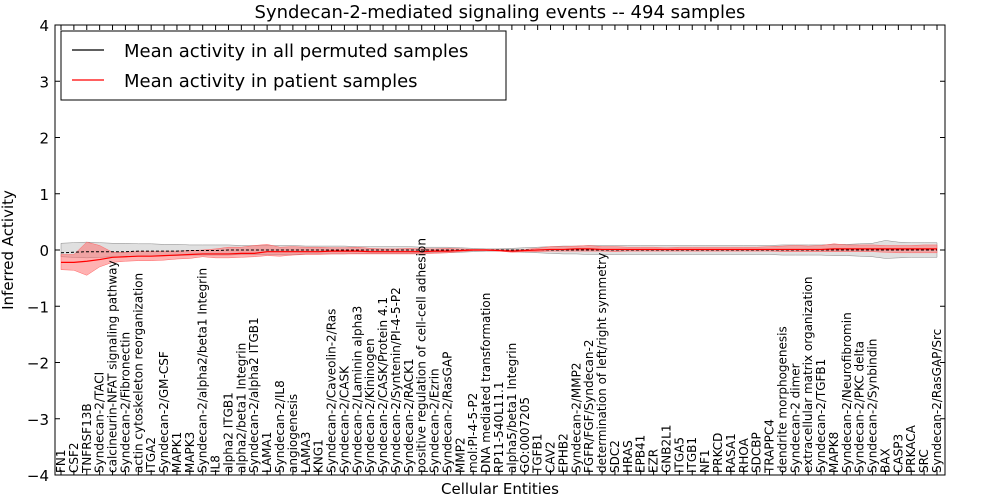 The width and height of the screenshot is (1000, 500). I want to click on x-tick-label: DNA mediated transformation, so click(486, 383).